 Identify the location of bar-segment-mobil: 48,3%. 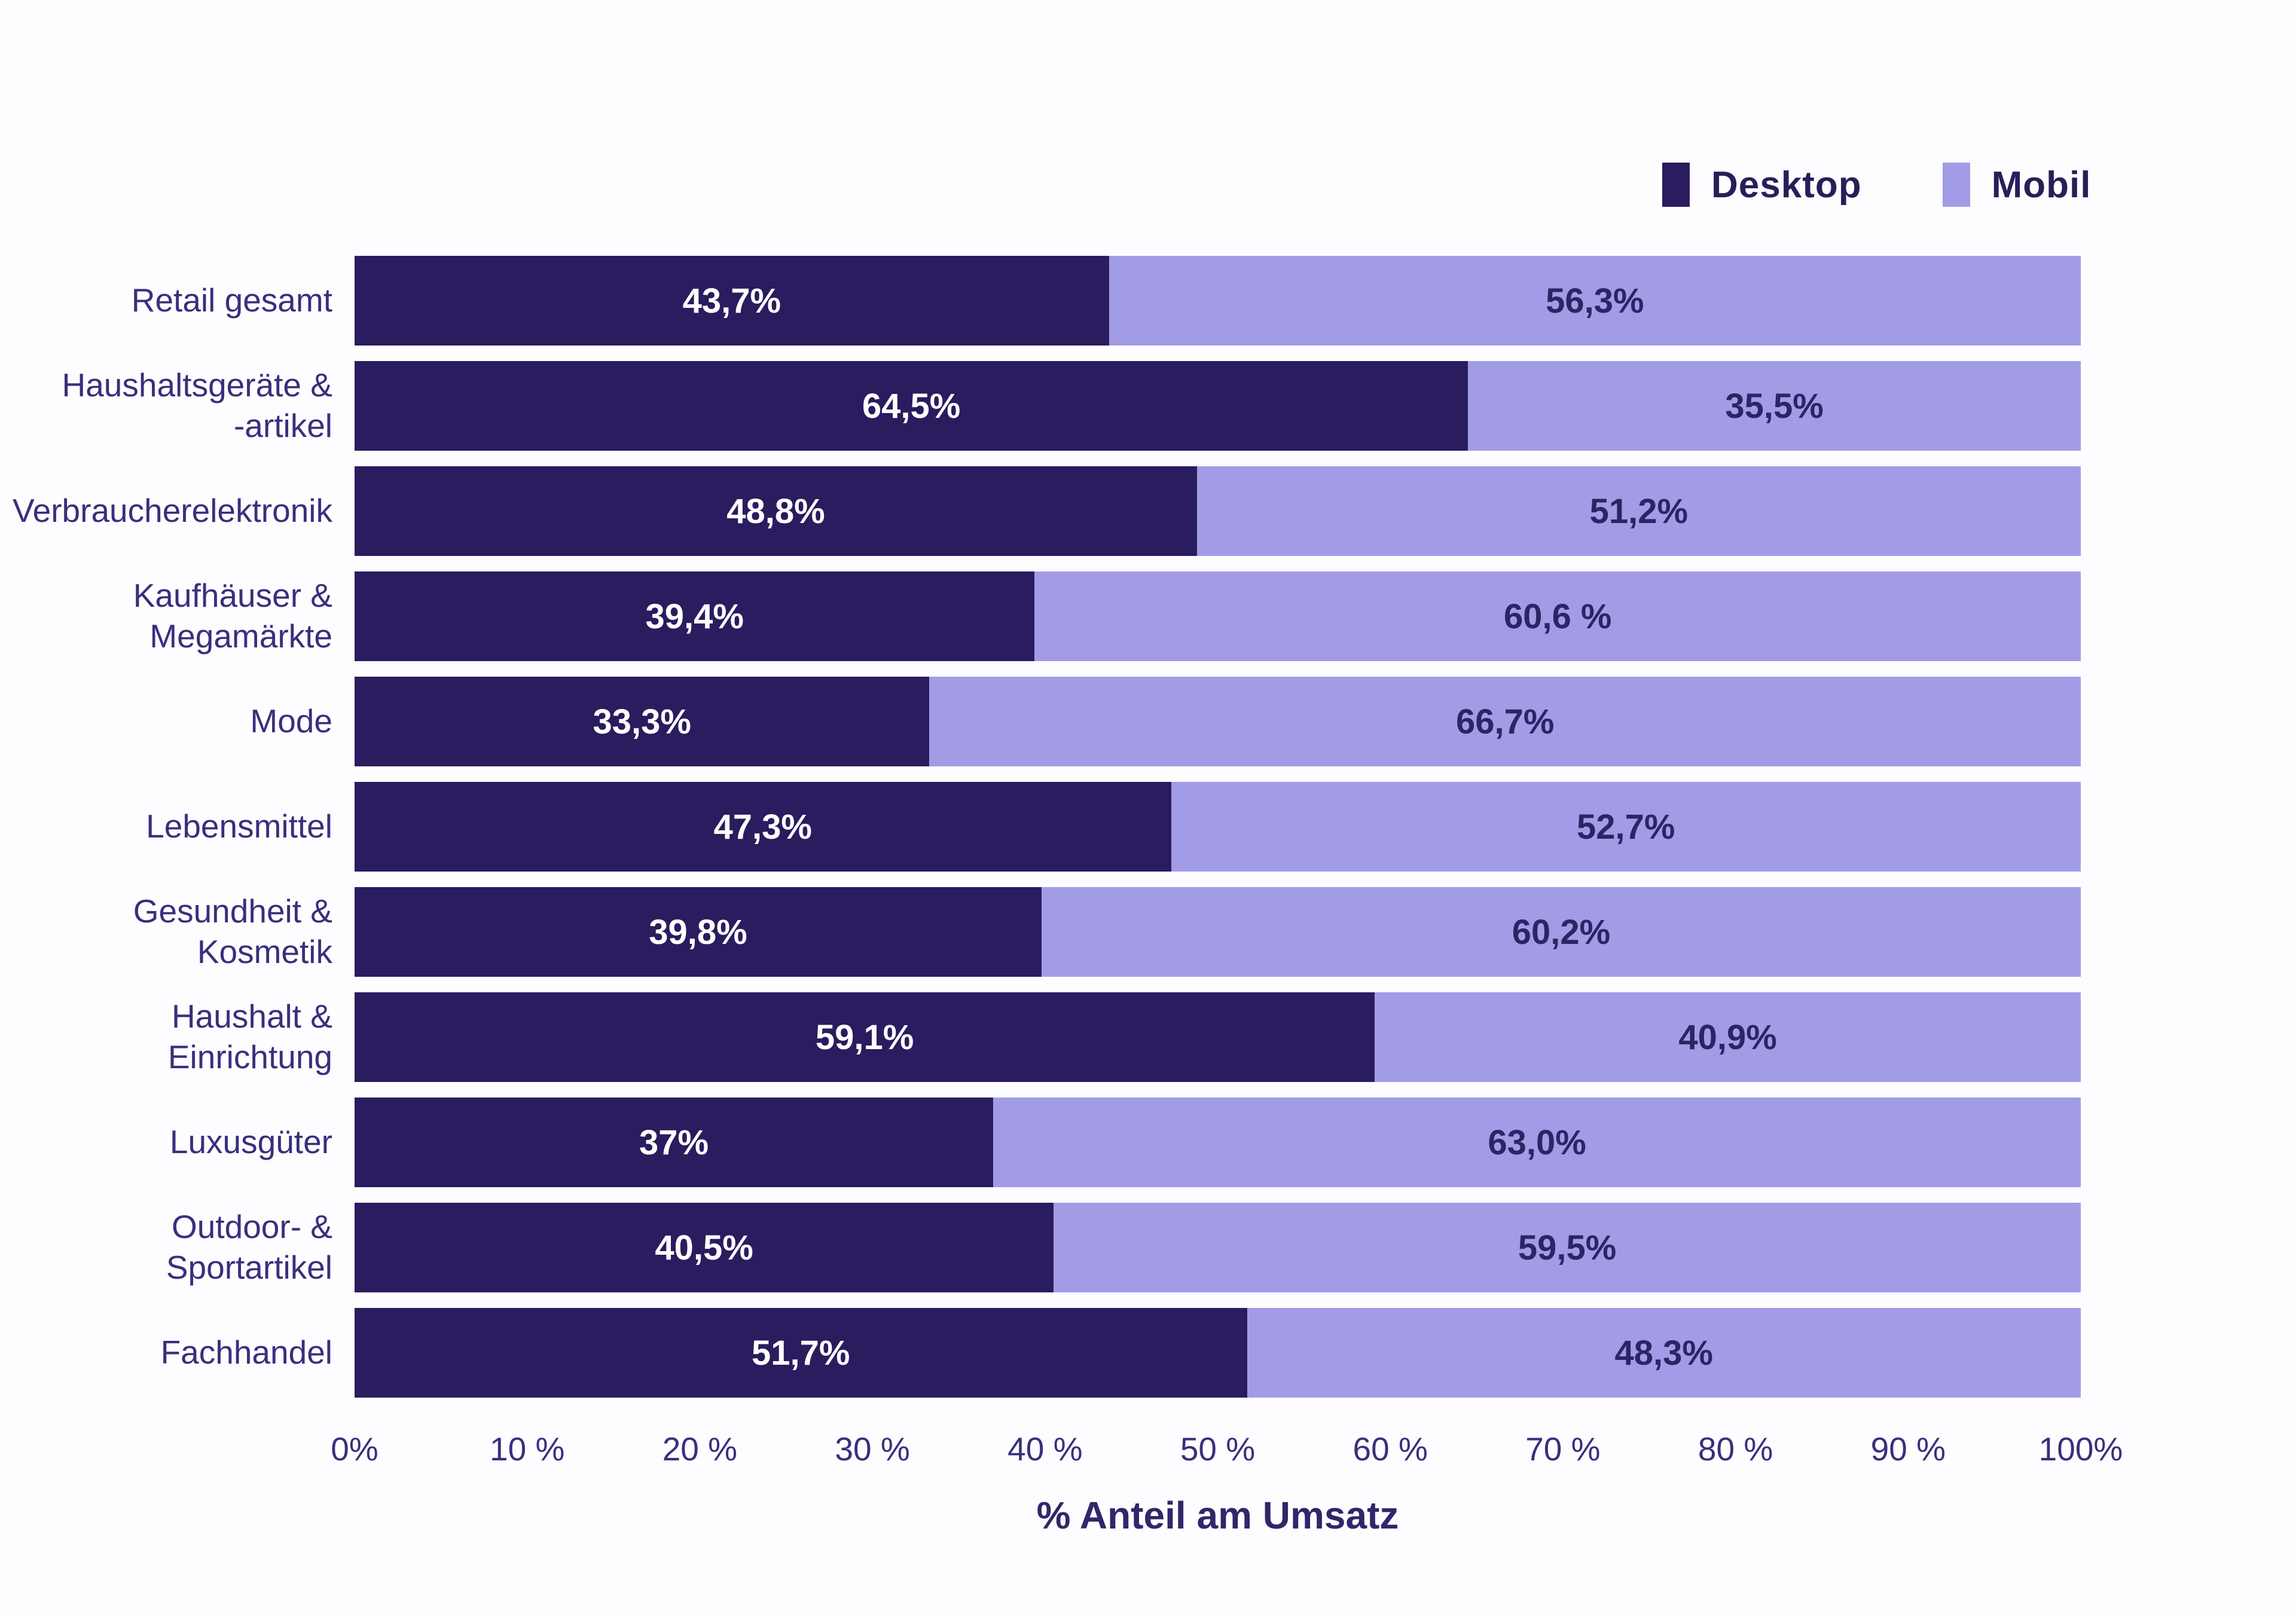
(1664, 1353).